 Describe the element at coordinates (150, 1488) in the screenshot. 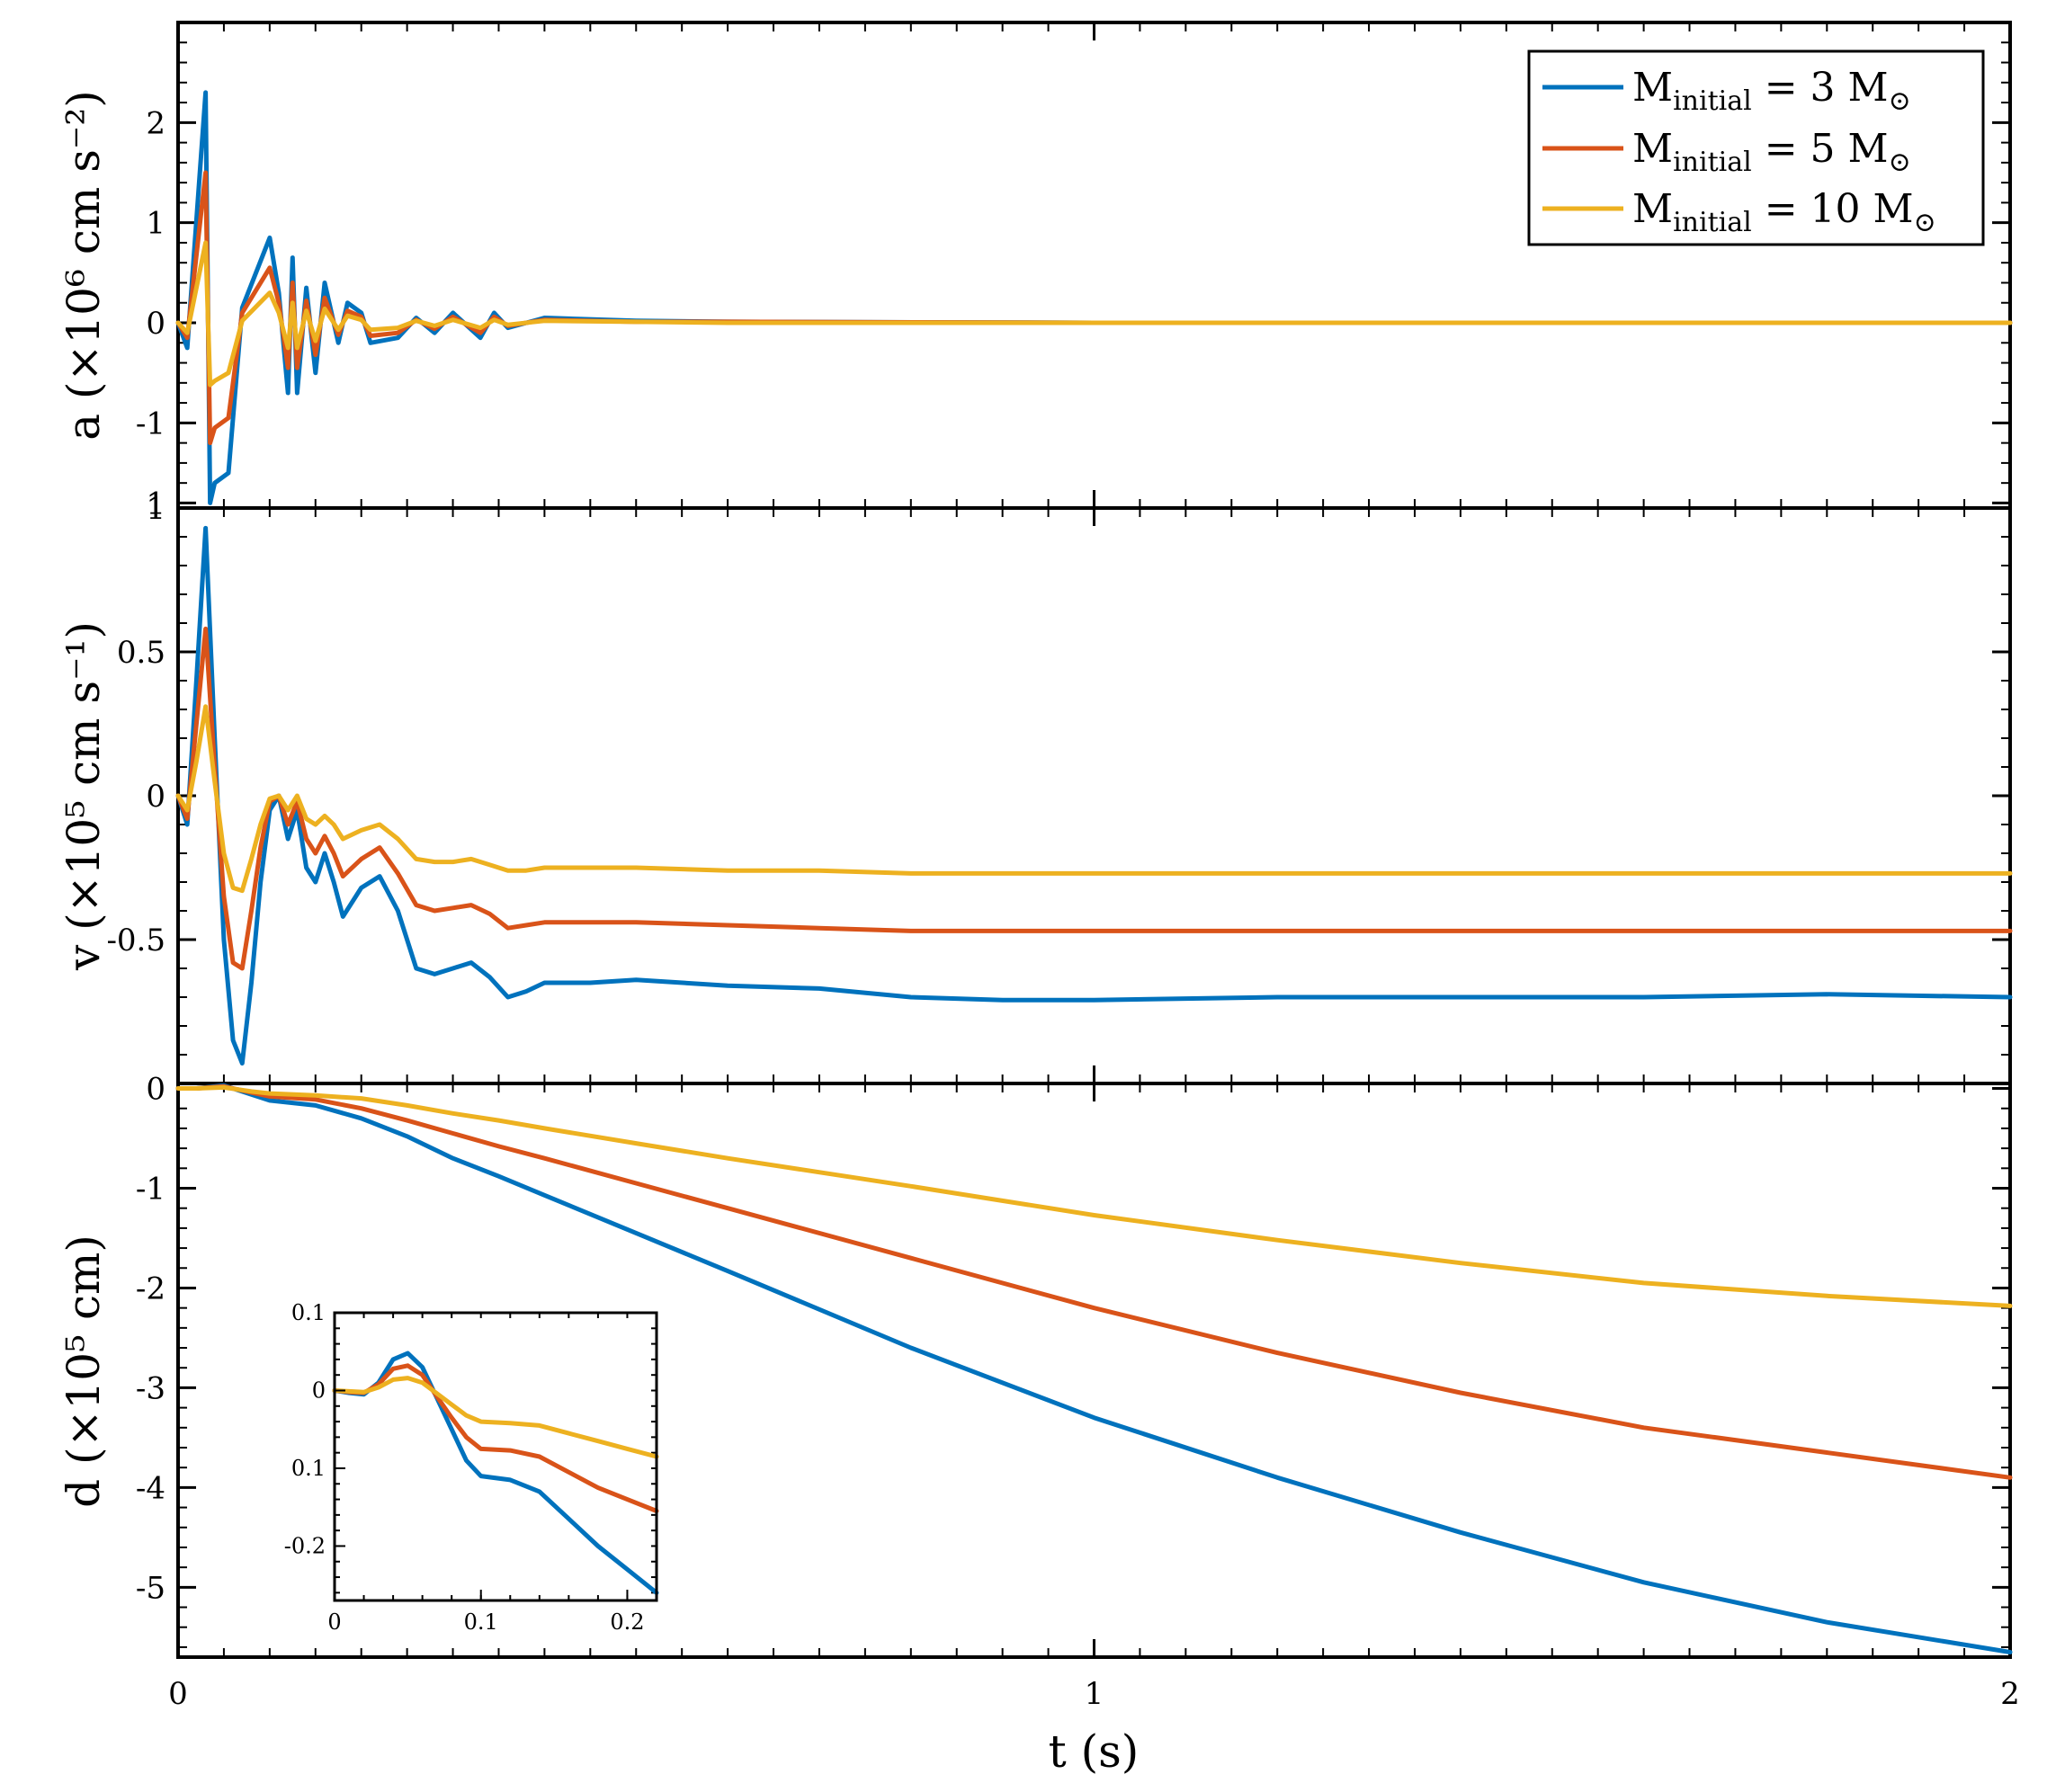

I see `y-tick-label: -4` at that location.